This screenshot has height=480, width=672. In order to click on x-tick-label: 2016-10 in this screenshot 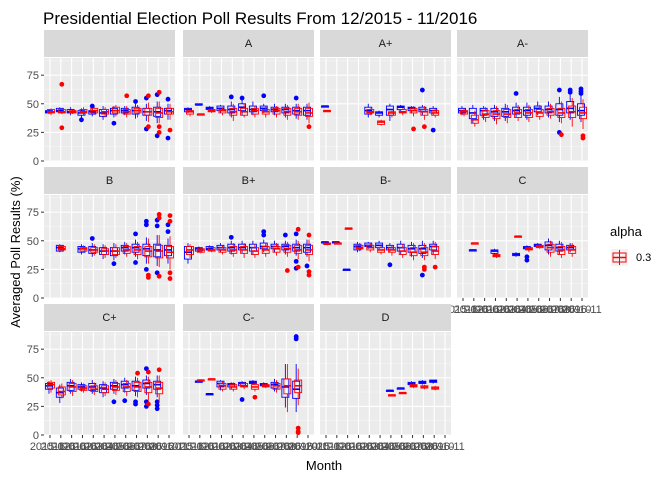, I will do `click(571, 310)`.